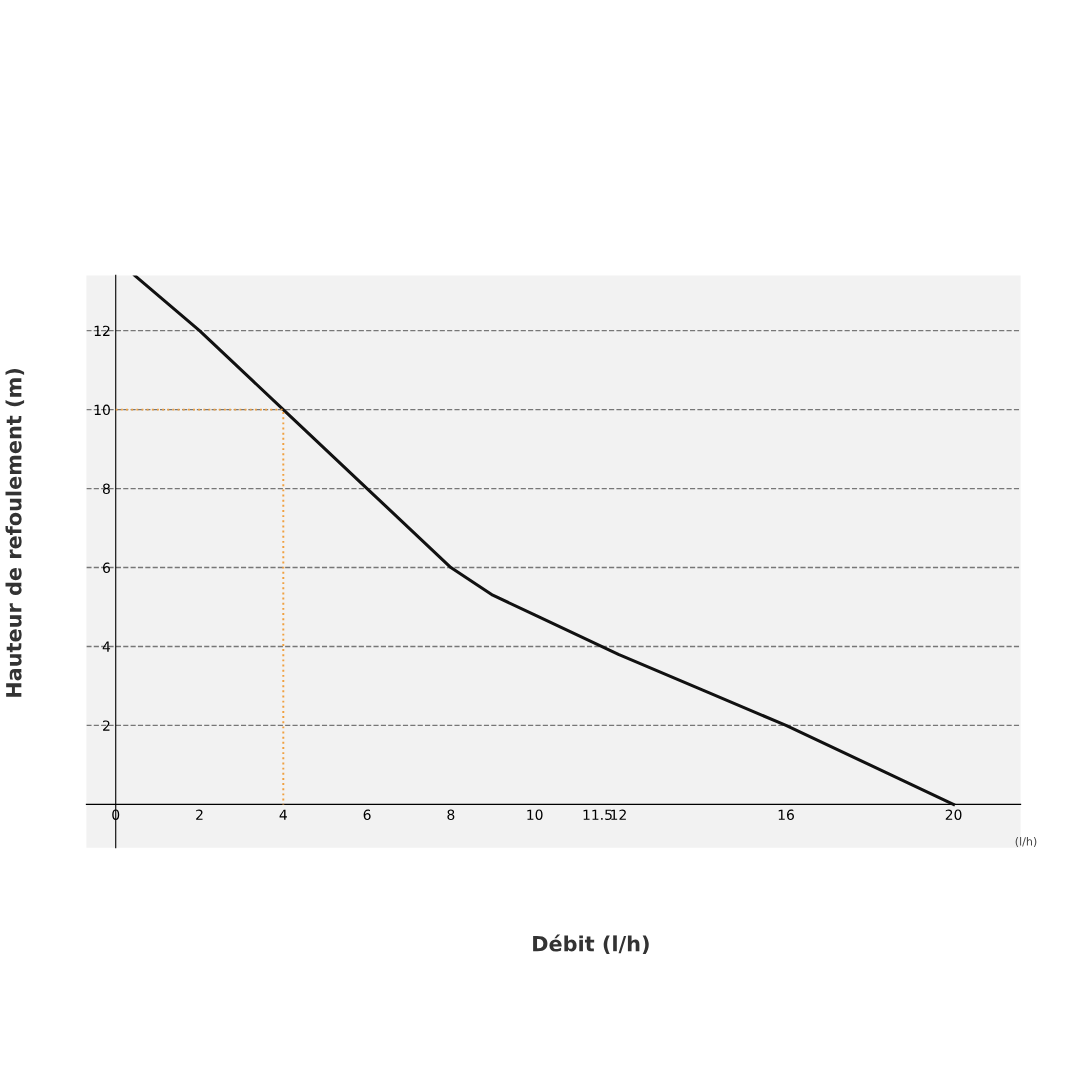 This screenshot has width=1080, height=1080. What do you see at coordinates (106, 646) in the screenshot?
I see `y-tick-label: 4` at bounding box center [106, 646].